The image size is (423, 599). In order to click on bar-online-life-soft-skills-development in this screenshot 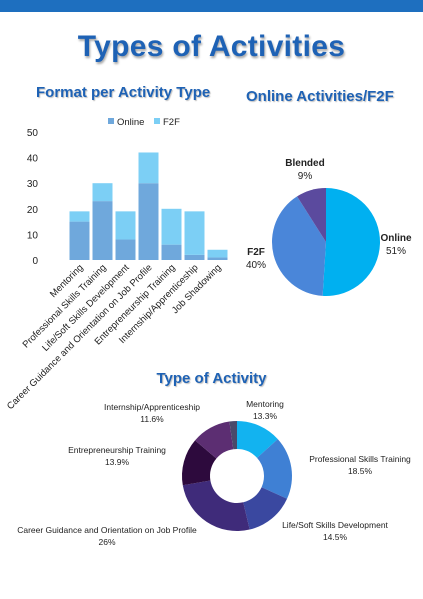, I will do `click(125, 249)`.